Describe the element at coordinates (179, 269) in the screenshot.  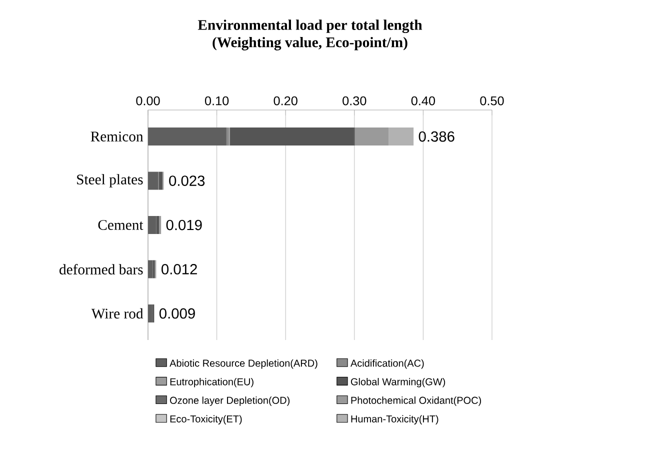
I see `total-label: 0.012` at that location.